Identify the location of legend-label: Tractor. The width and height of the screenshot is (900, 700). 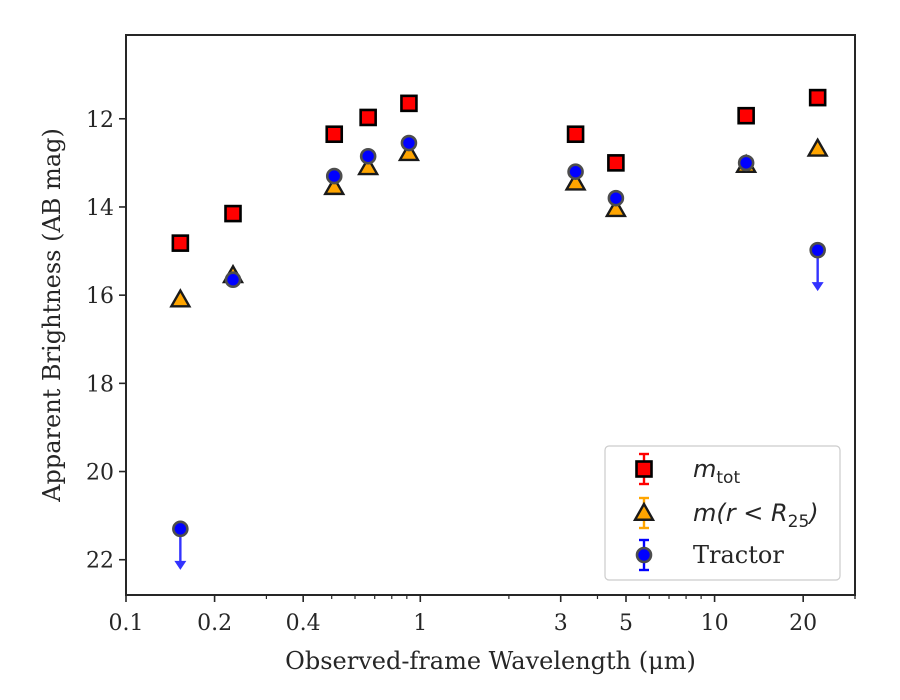
(738, 555).